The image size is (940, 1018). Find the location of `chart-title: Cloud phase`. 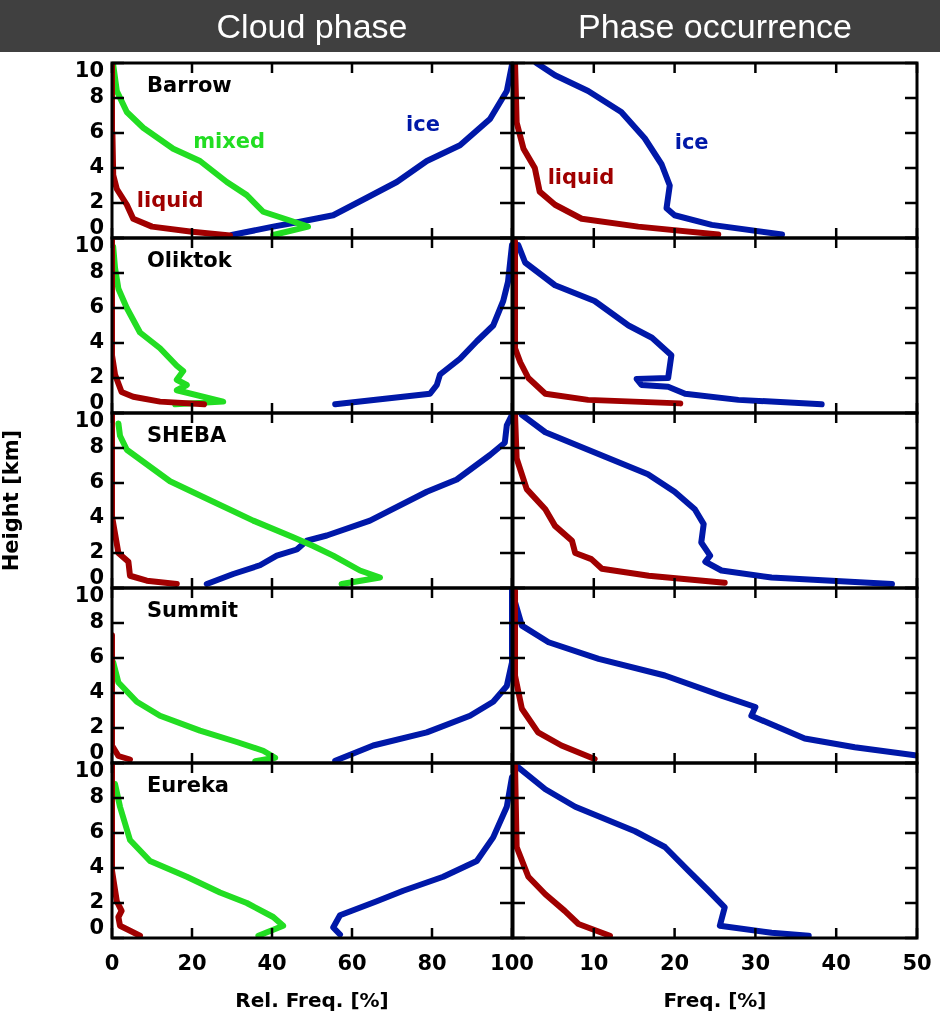

chart-title: Cloud phase is located at coordinates (312, 26).